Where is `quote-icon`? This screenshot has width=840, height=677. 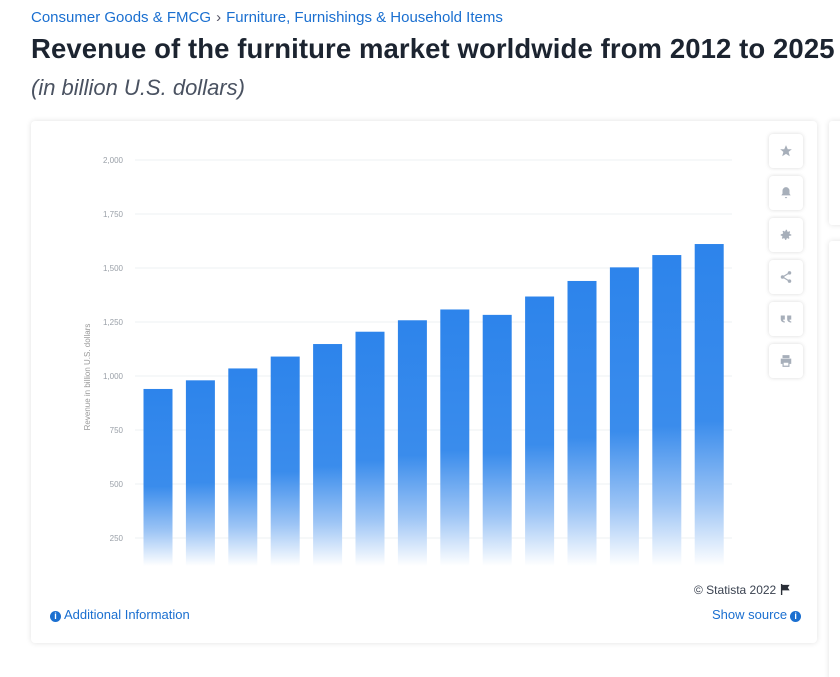 quote-icon is located at coordinates (786, 319).